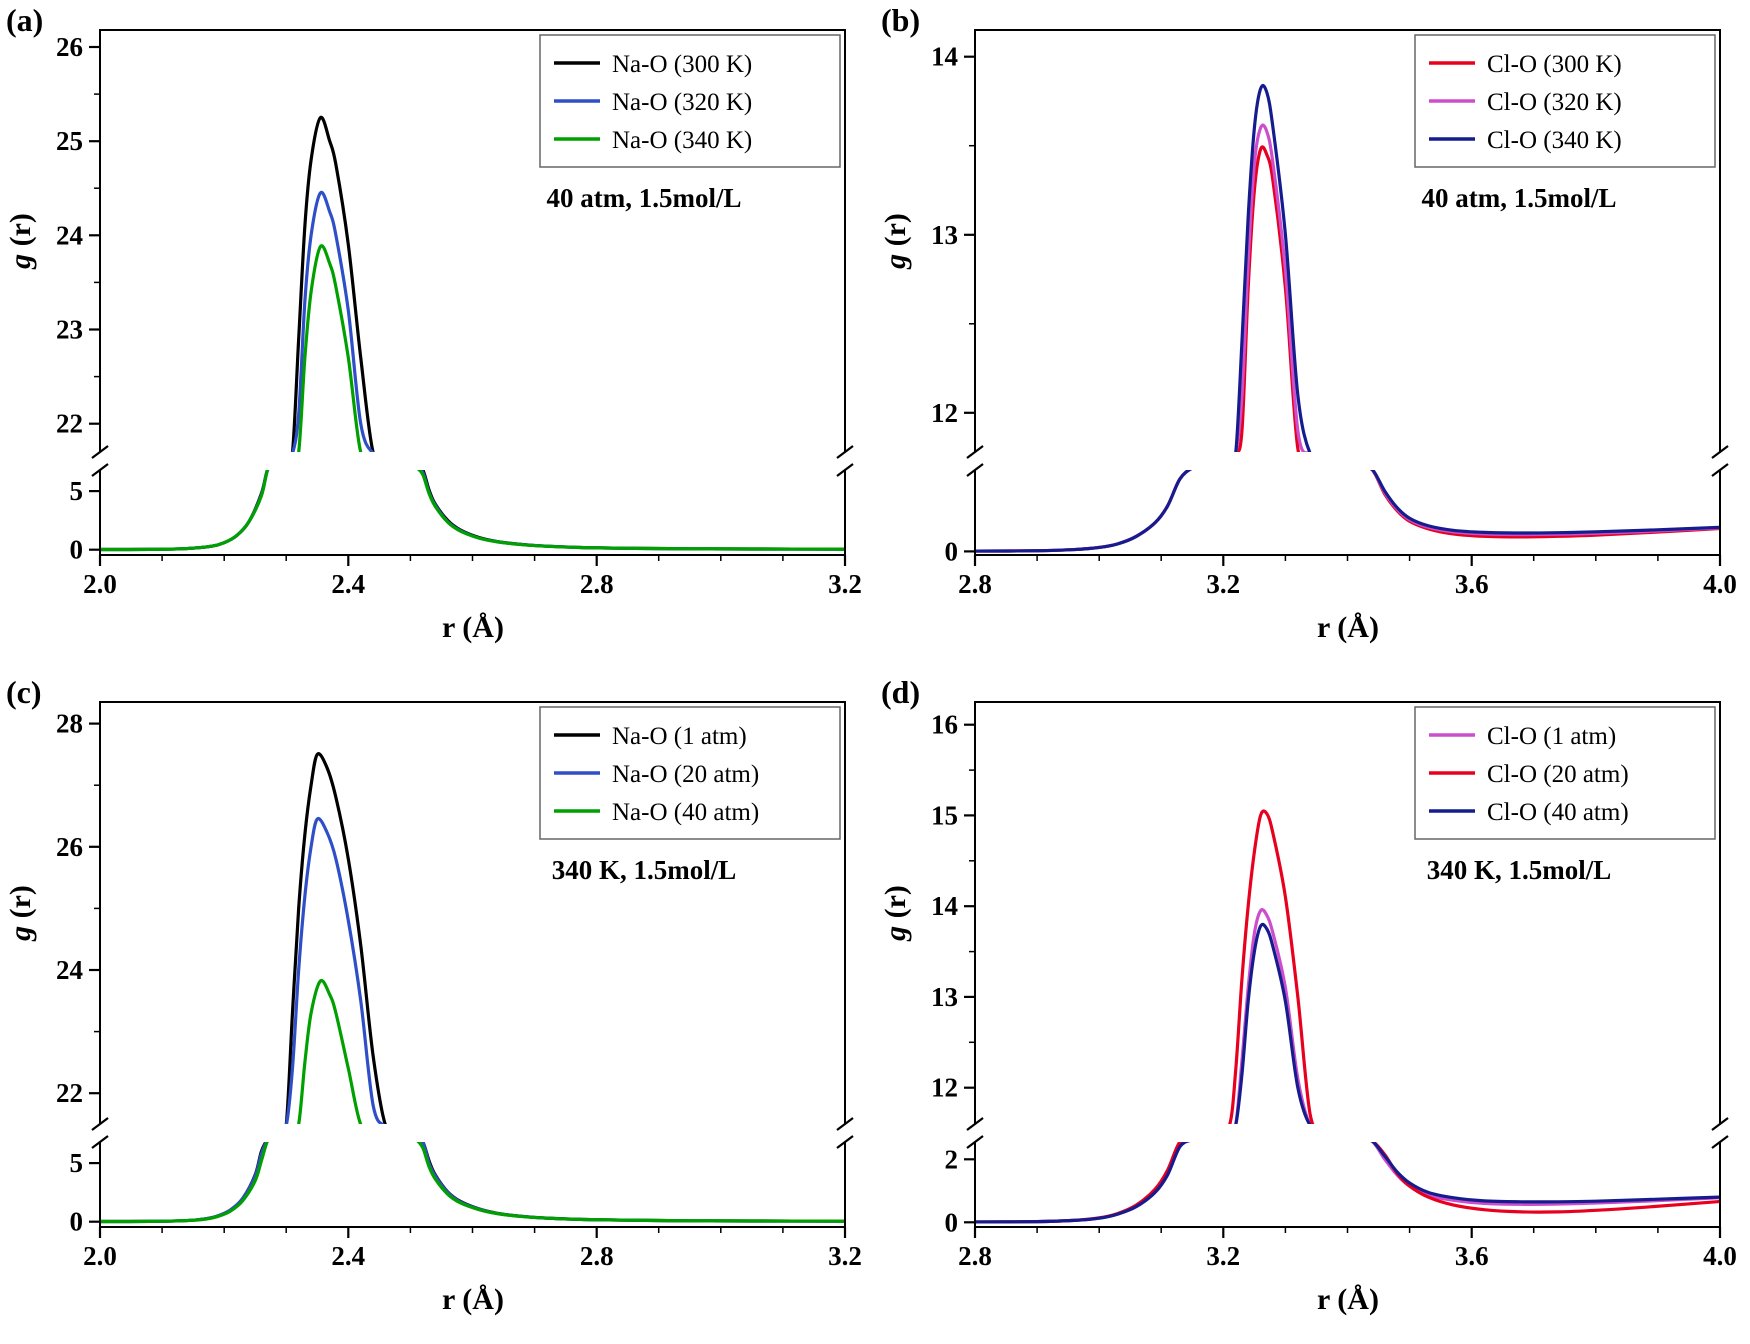 This screenshot has width=1750, height=1344. I want to click on legend: Cl-O (1 atm) Cl-O (20 atm) Cl-O (40 atm), so click(1565, 773).